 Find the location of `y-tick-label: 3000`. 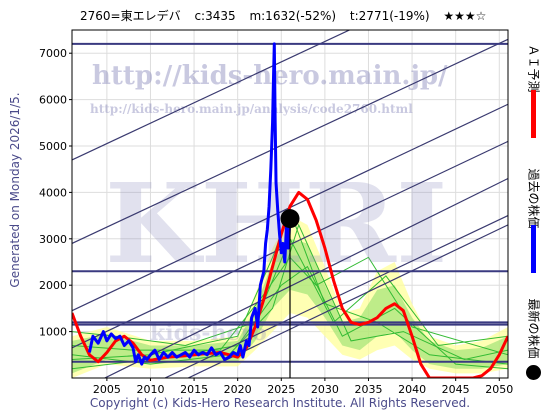

y-tick-label: 3000 is located at coordinates (53, 239).